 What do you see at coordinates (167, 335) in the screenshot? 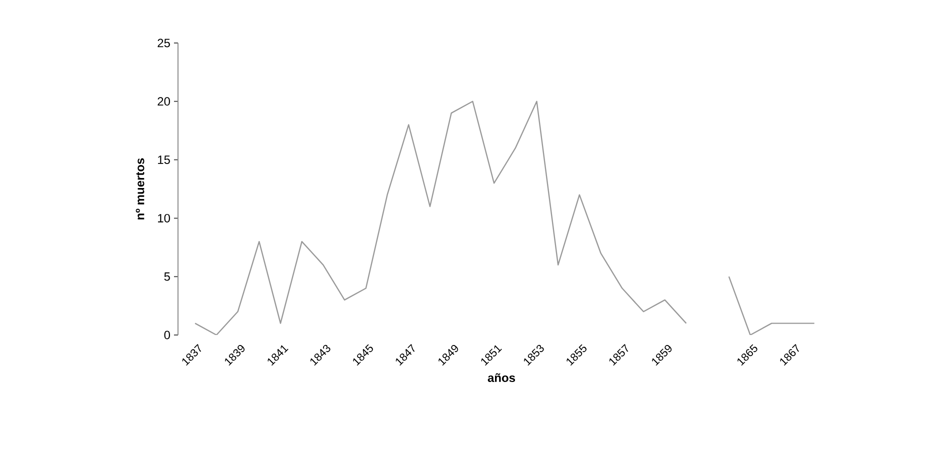
I see `y-tick-label: 0` at bounding box center [167, 335].